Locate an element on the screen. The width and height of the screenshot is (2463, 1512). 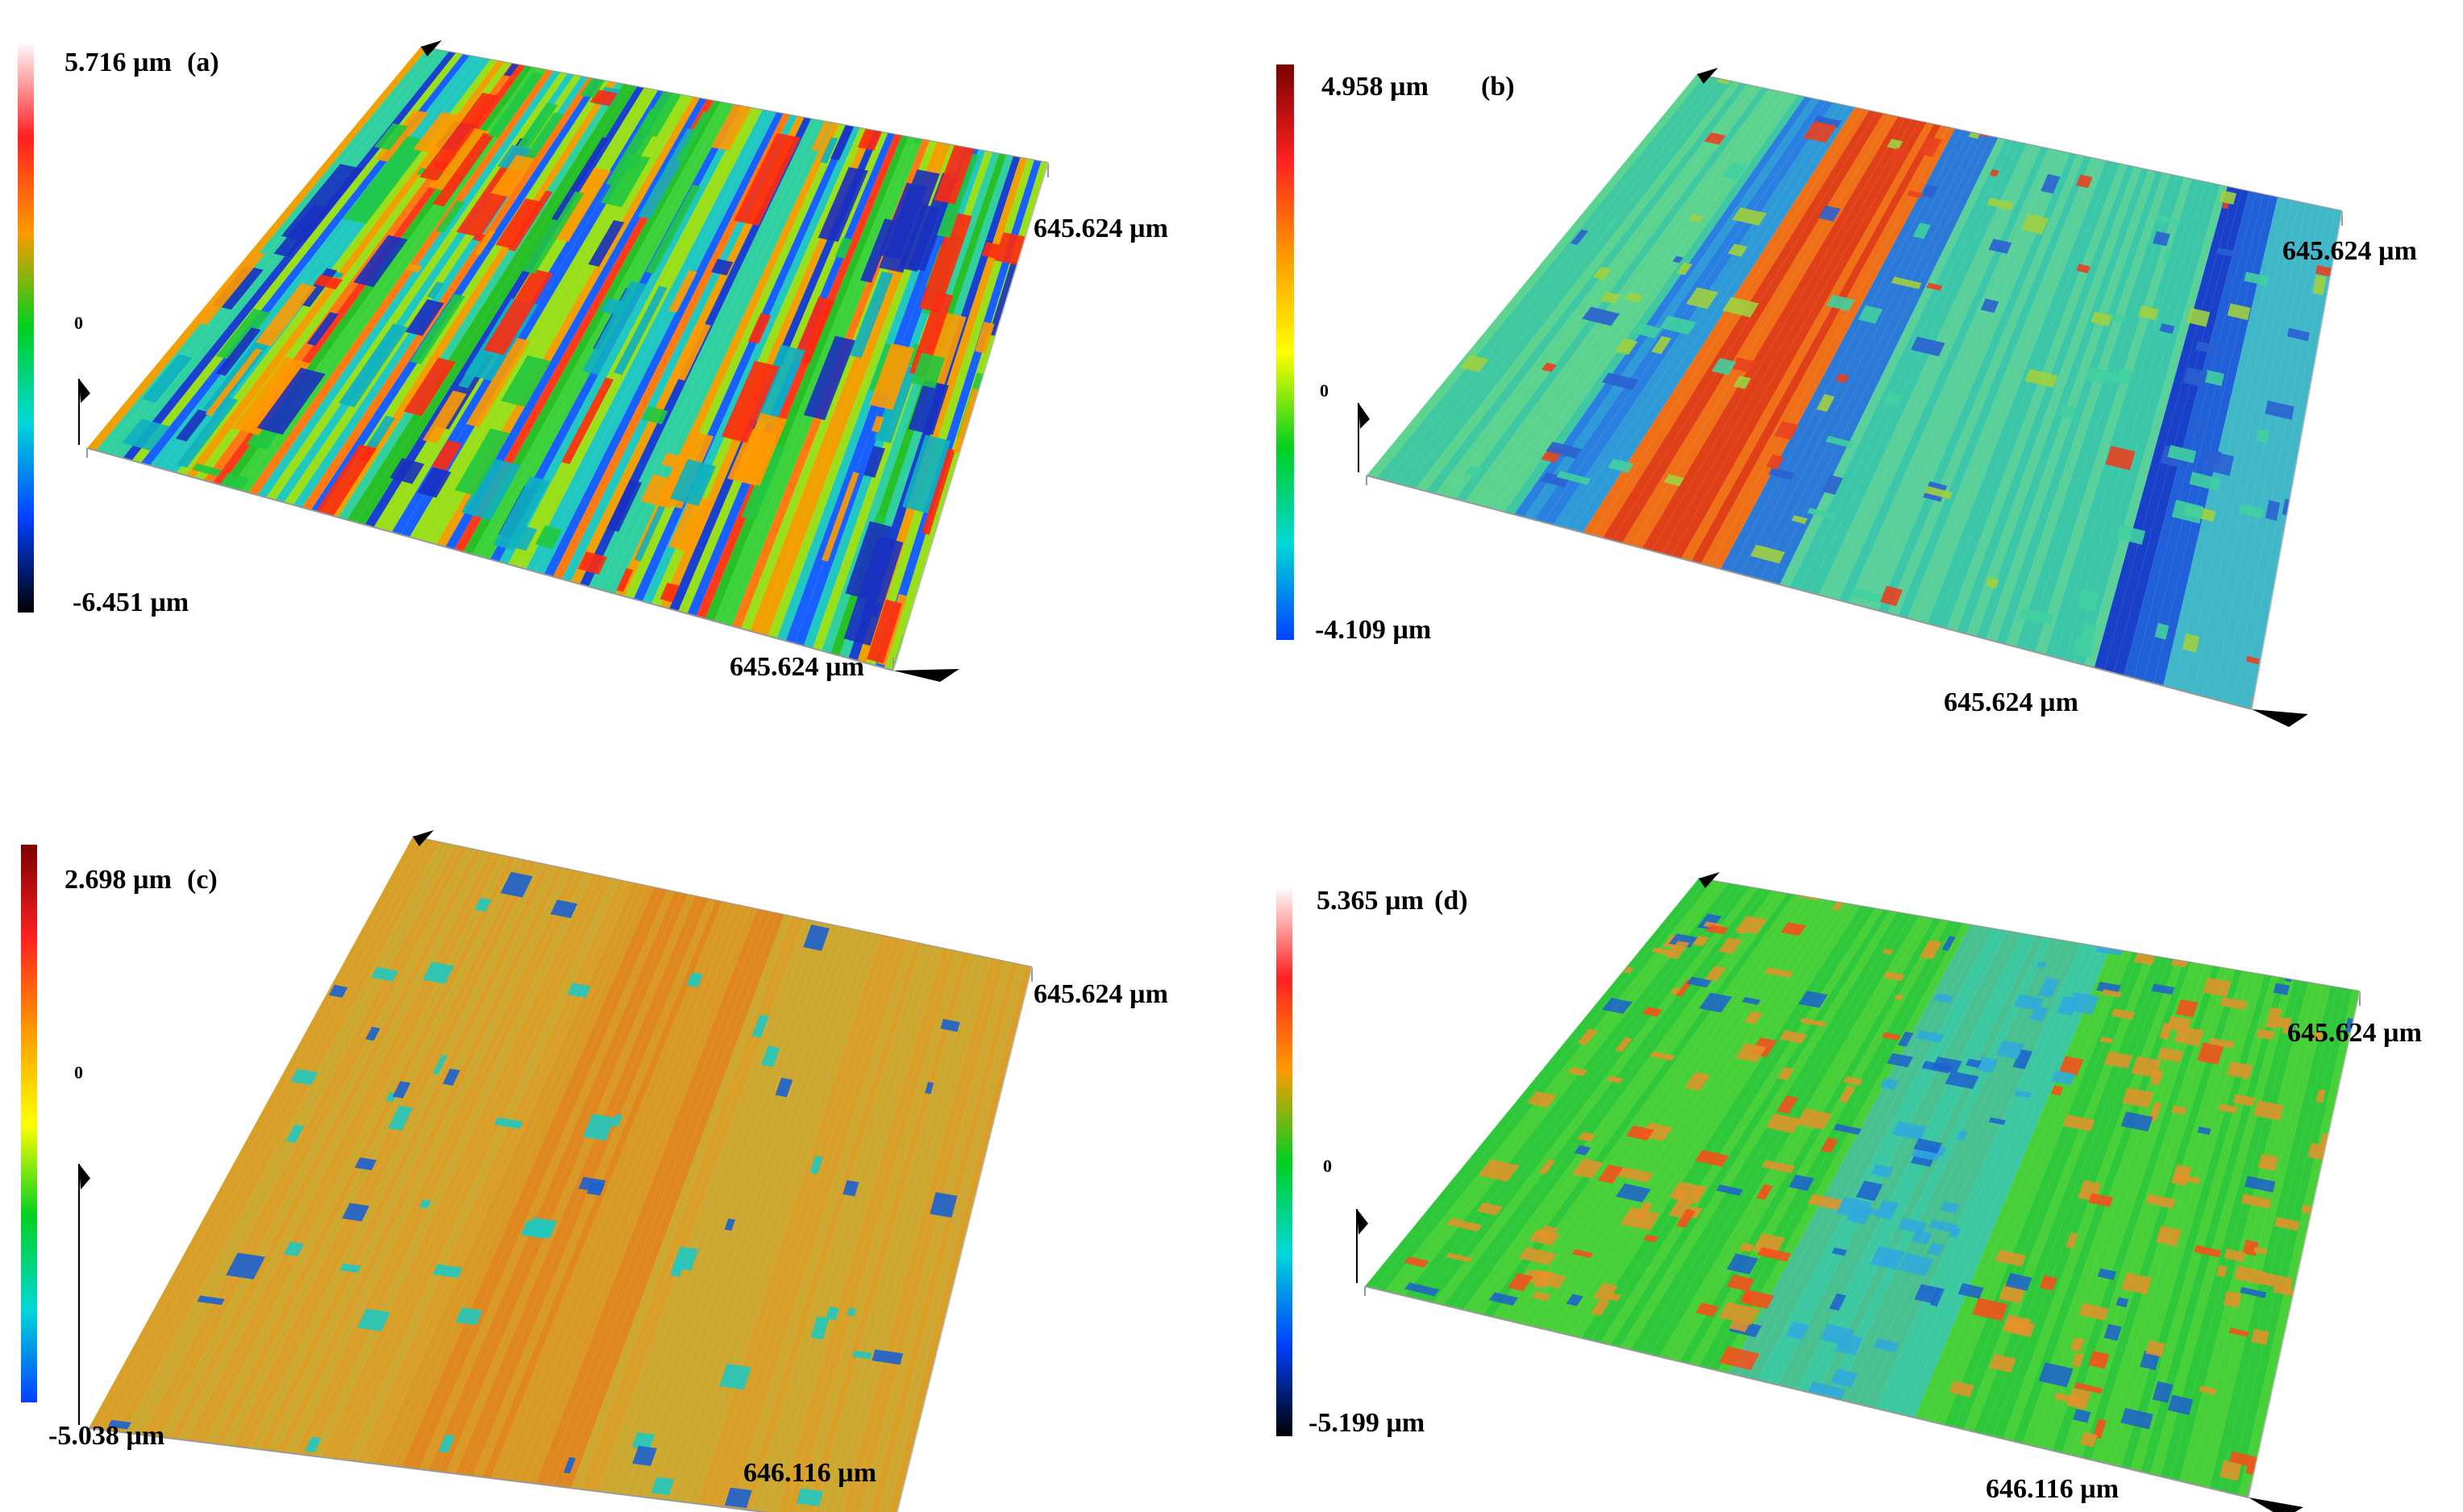
x-extent-label-c: 646.116 µm is located at coordinates (809, 1473).